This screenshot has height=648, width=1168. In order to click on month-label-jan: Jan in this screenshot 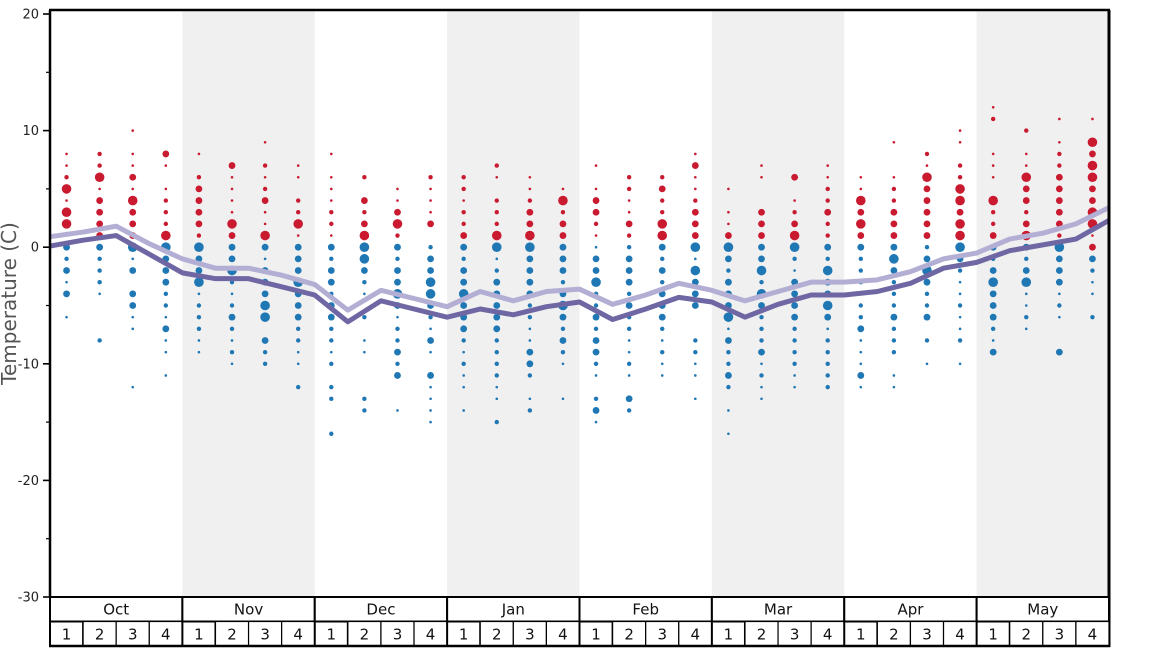, I will do `click(513, 610)`.